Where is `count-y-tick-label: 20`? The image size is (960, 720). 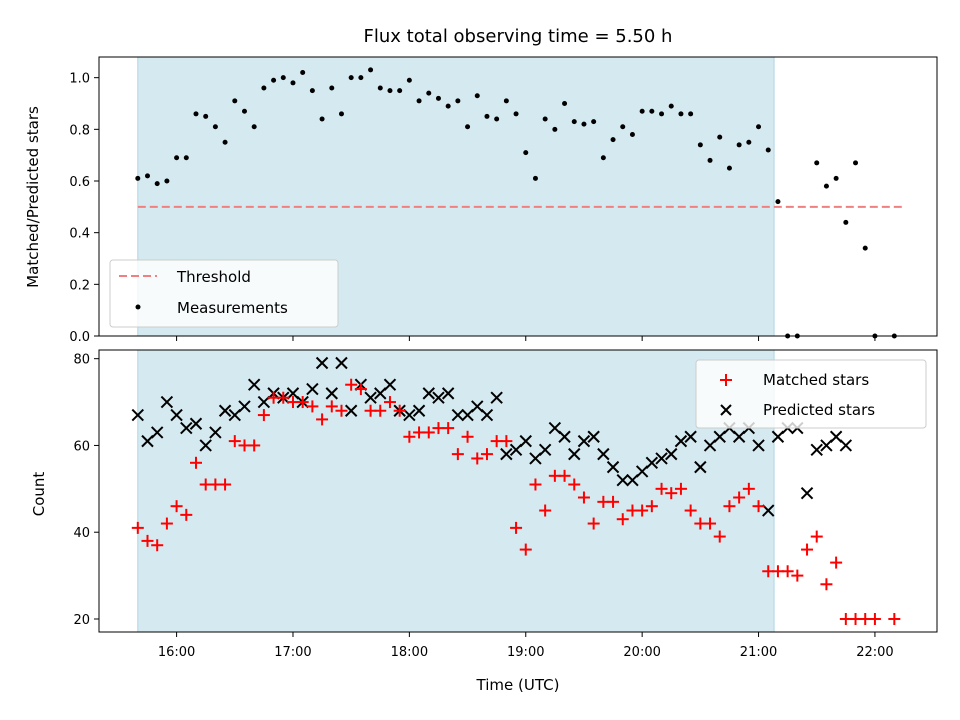
count-y-tick-label: 20 is located at coordinates (81, 620).